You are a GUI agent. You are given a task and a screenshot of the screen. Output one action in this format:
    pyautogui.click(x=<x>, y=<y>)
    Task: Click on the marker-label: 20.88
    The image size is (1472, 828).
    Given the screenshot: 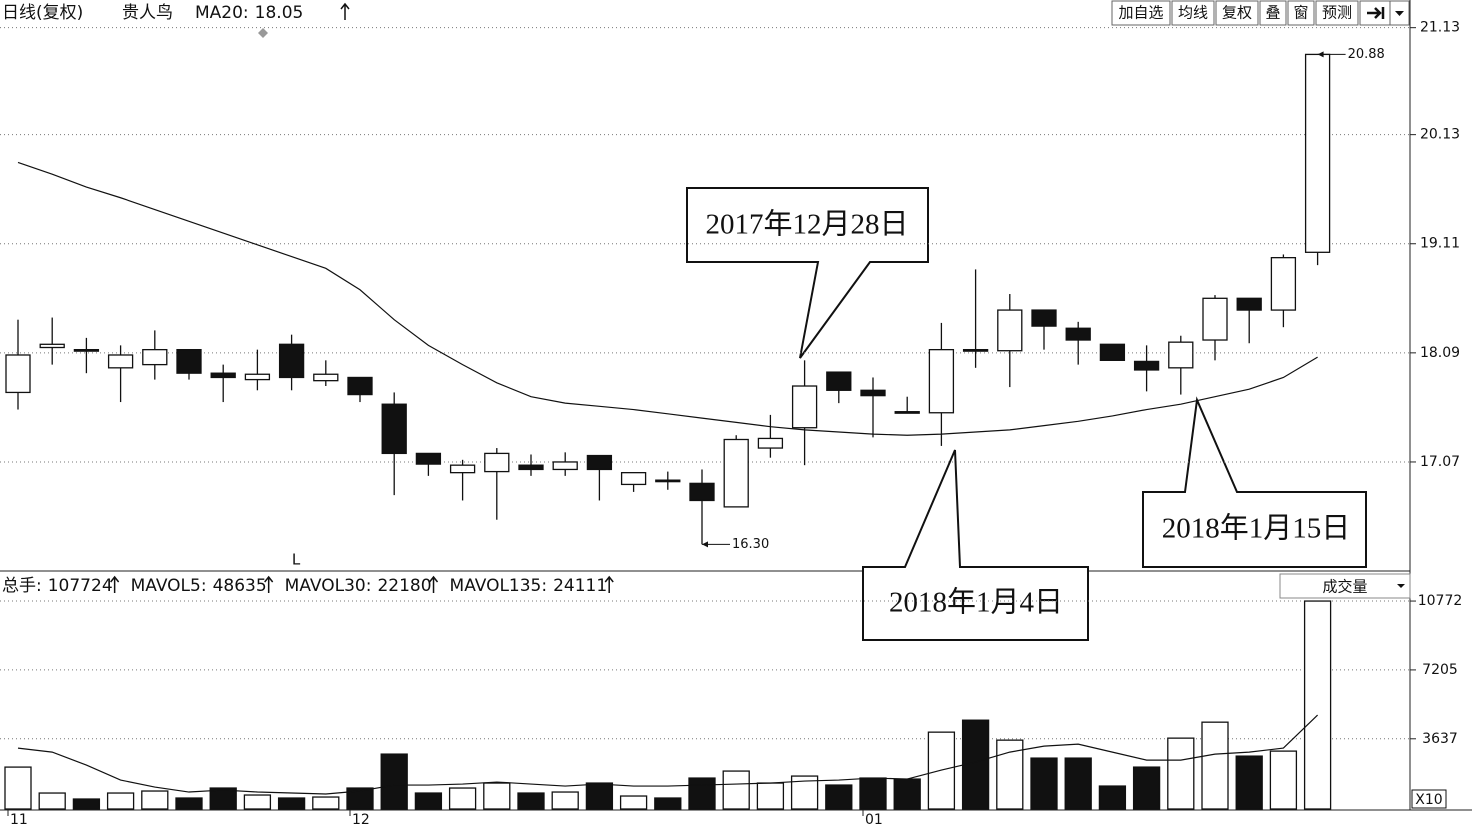 What is the action you would take?
    pyautogui.click(x=1366, y=54)
    